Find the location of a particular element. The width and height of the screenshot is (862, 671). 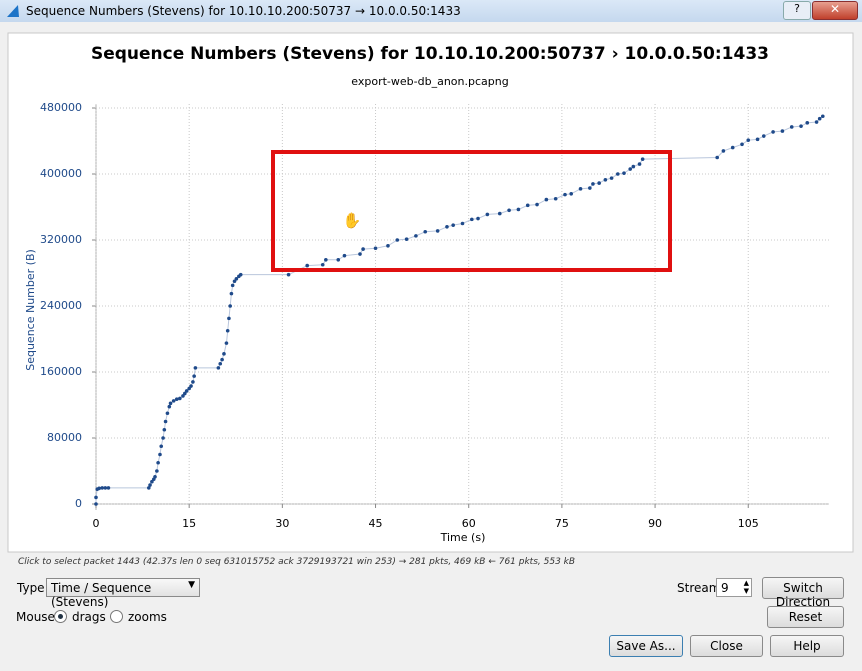

type-label: Type is located at coordinates (31, 588).